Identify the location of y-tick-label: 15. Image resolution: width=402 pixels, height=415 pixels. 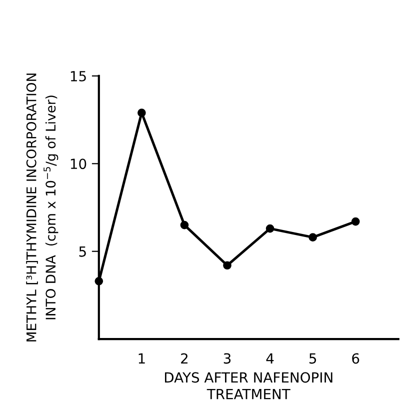
(78, 76).